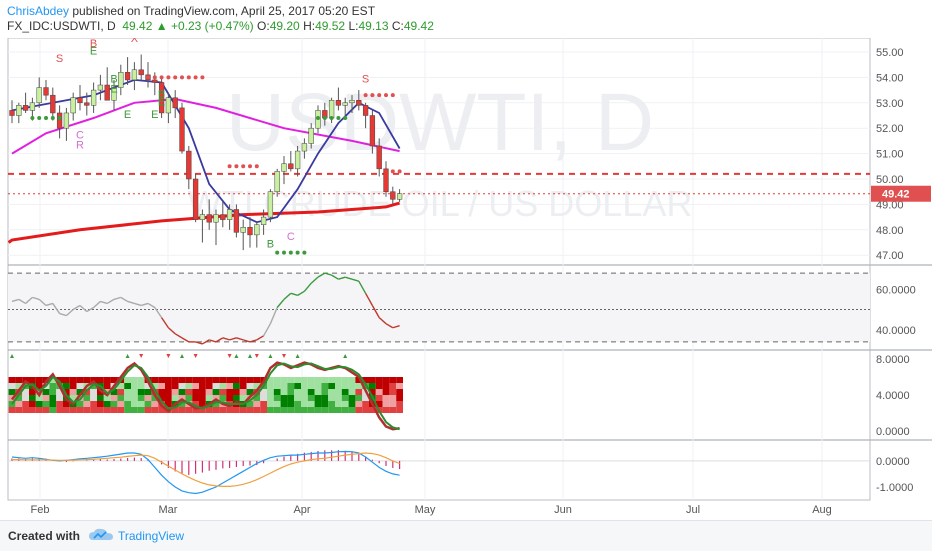 The image size is (932, 551). I want to click on rsi-tick-label: 40.0000, so click(896, 331).